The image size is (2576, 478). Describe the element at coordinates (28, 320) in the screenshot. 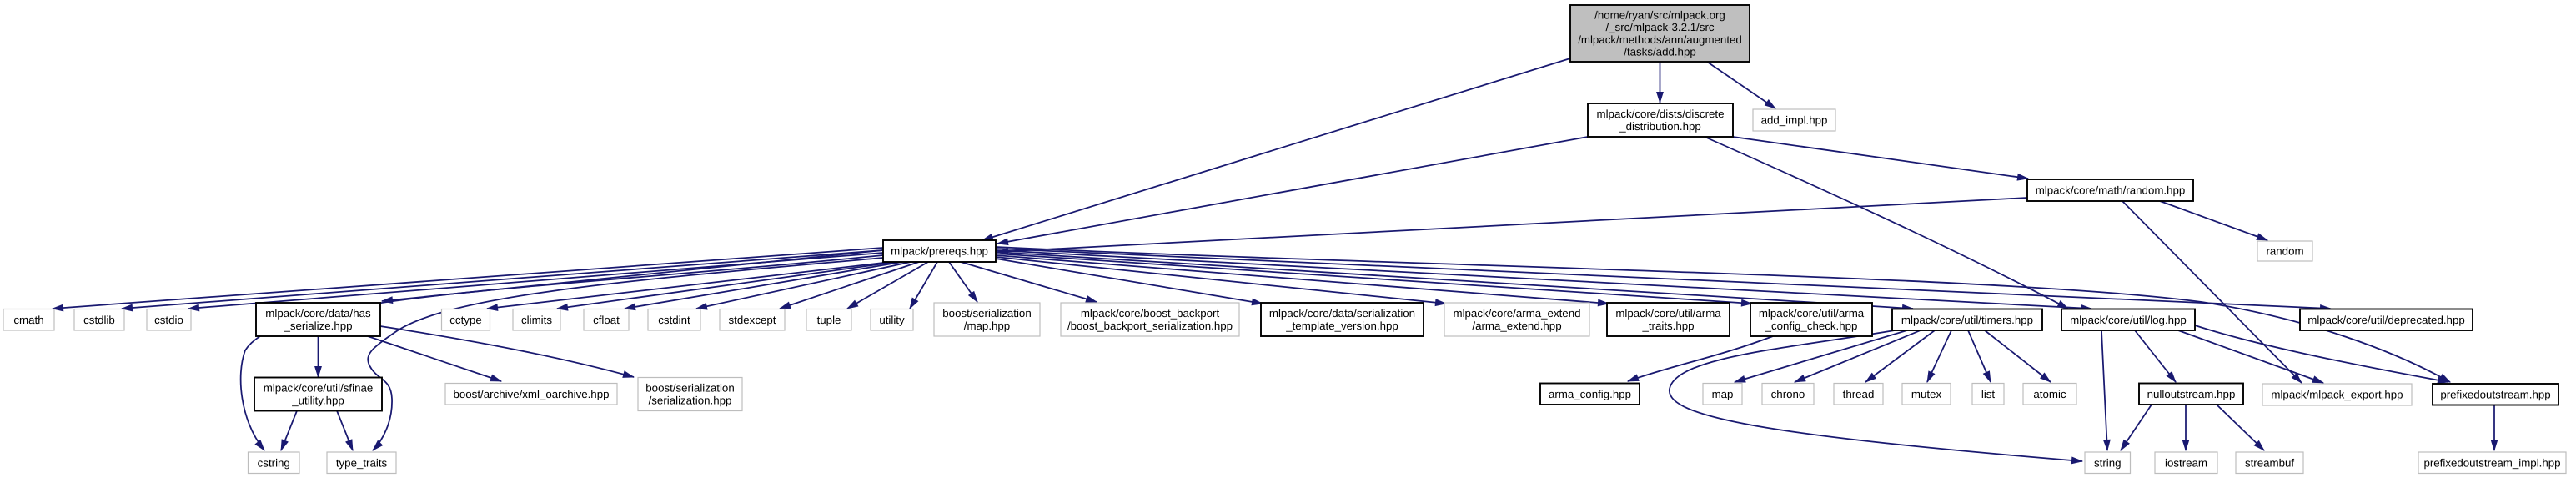

I see `svg-text: cmath` at that location.